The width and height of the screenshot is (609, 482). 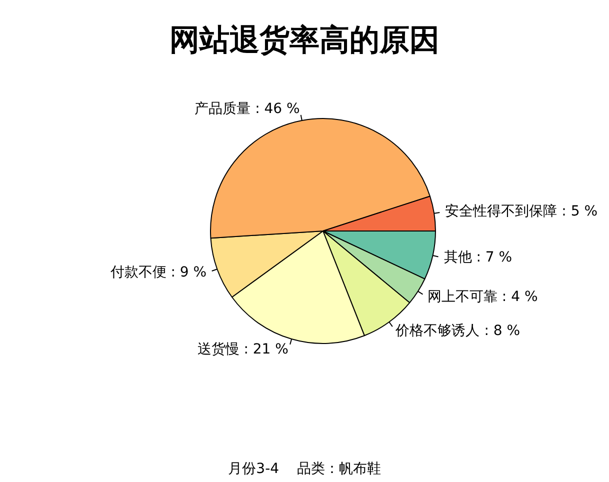 I want to click on slice-label: 付款不便 : 9 %, so click(x=158, y=272).